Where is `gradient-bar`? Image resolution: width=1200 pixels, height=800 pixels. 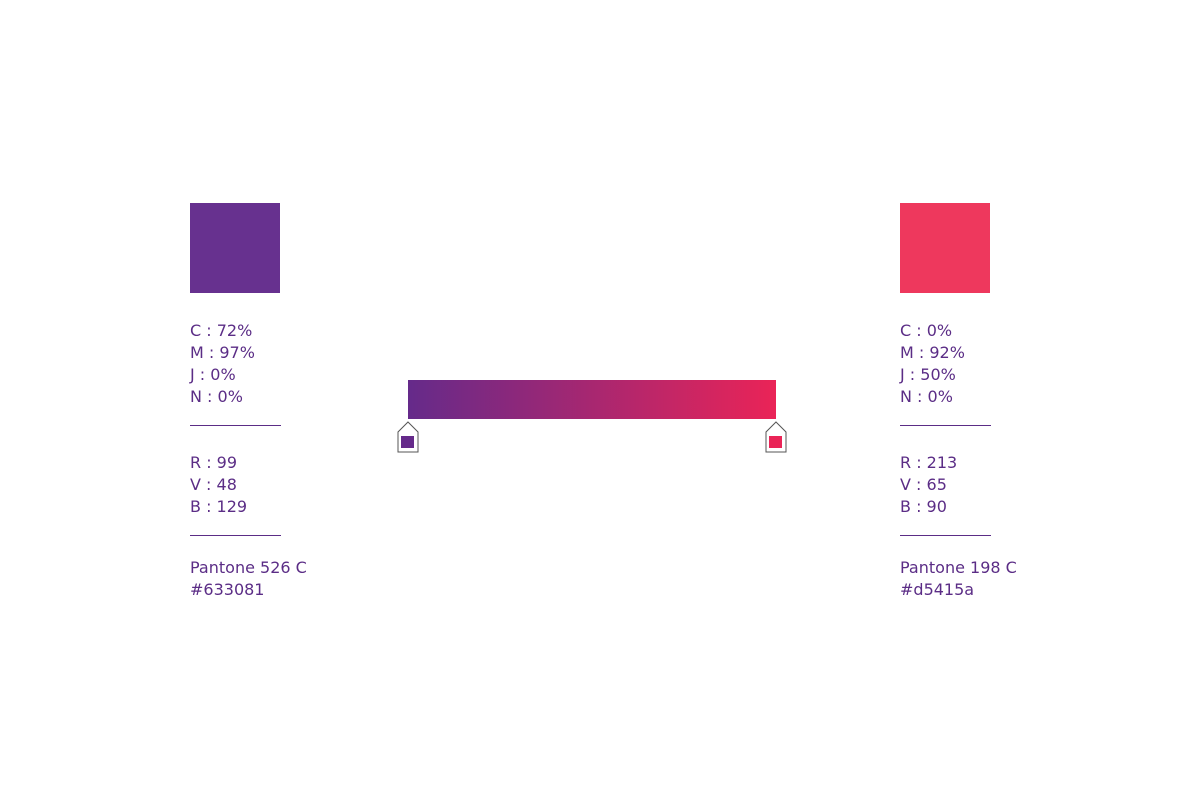 gradient-bar is located at coordinates (592, 399).